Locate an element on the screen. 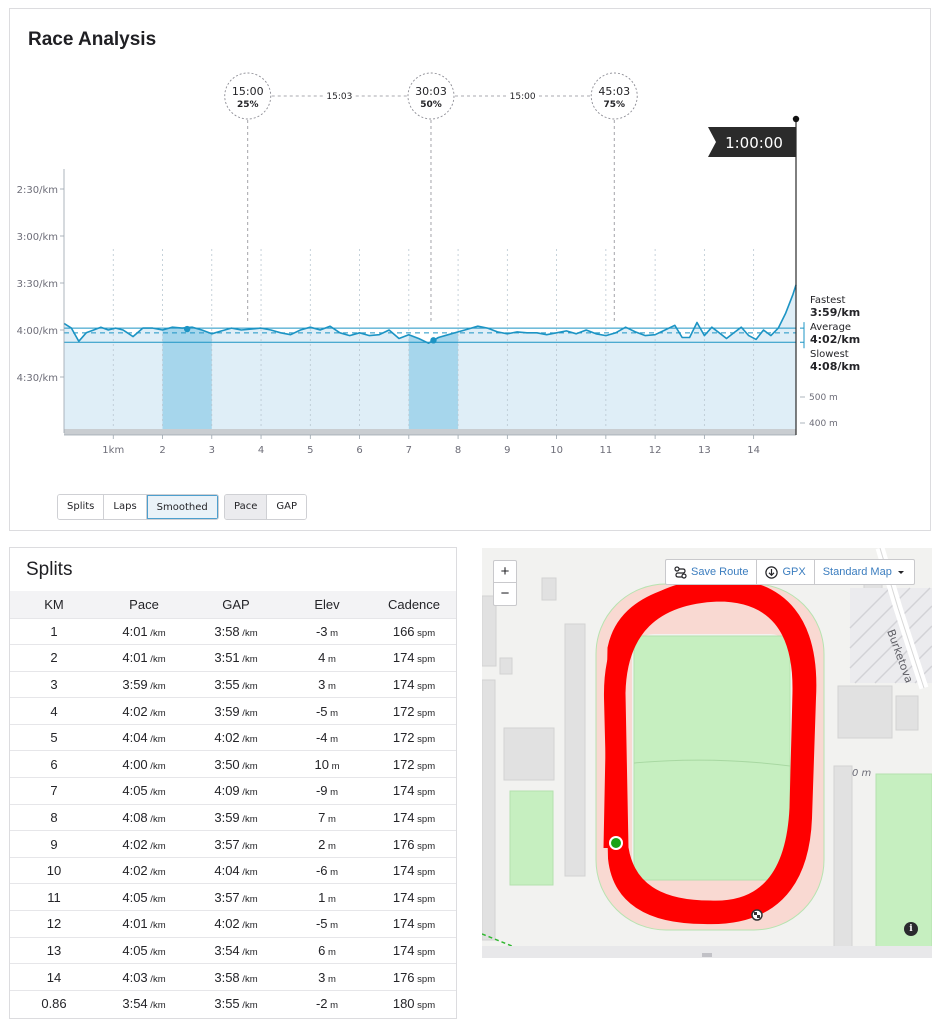 The height and width of the screenshot is (1024, 939). cell-km: 6 is located at coordinates (54, 764).